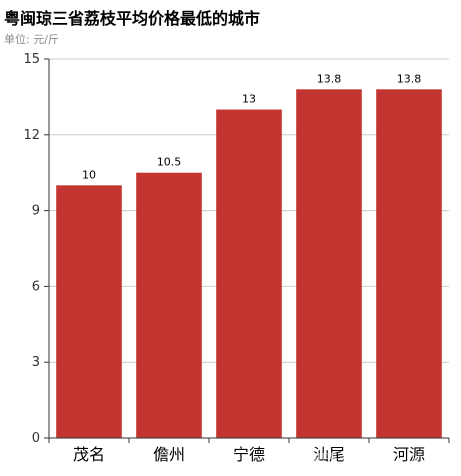 Image resolution: width=461 pixels, height=476 pixels. What do you see at coordinates (409, 454) in the screenshot?
I see `x-category-label: 河源` at bounding box center [409, 454].